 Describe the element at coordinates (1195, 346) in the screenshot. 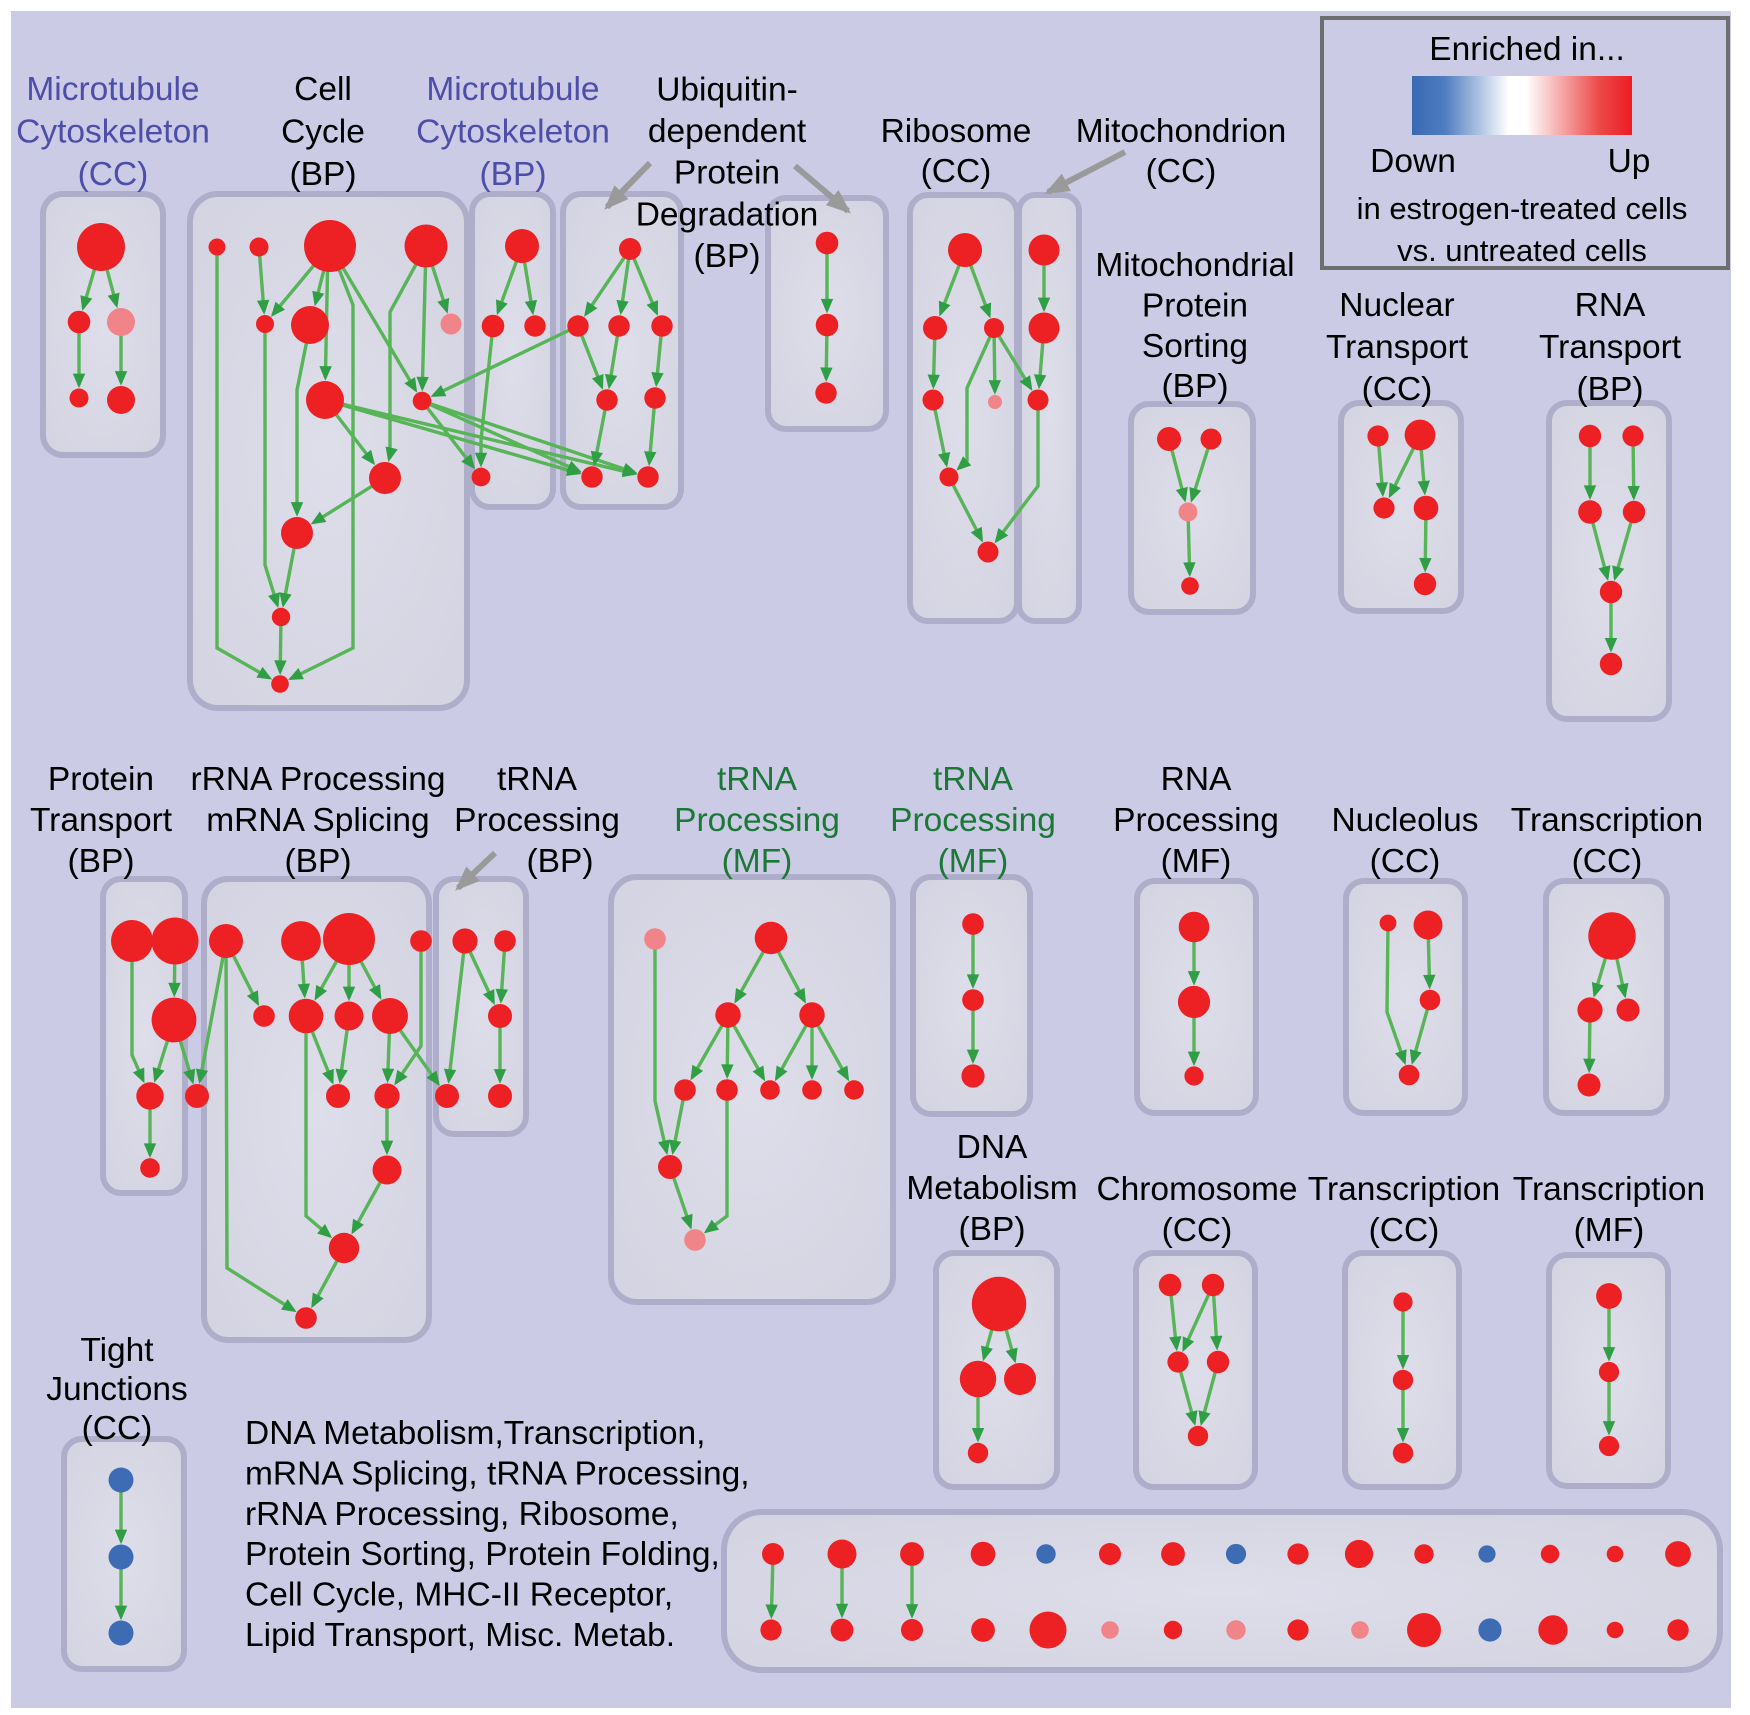

I see `svg-text: Sorting` at that location.